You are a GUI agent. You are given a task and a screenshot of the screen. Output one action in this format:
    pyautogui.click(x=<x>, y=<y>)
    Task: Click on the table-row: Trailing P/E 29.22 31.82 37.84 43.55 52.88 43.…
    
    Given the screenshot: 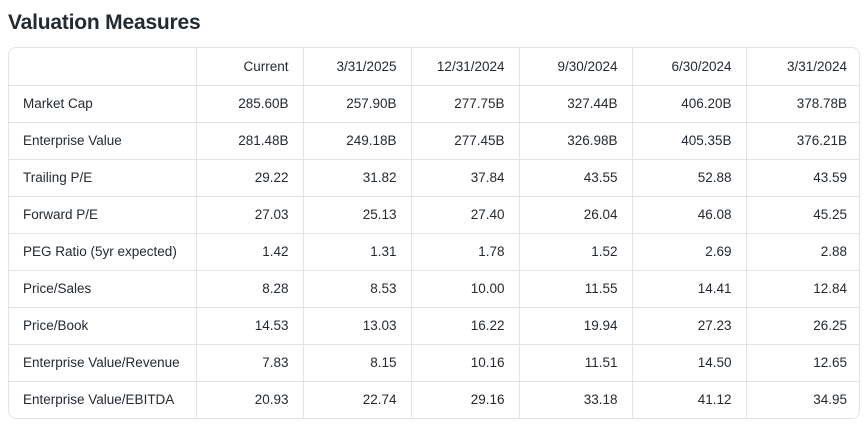 What is the action you would take?
    pyautogui.click(x=434, y=177)
    